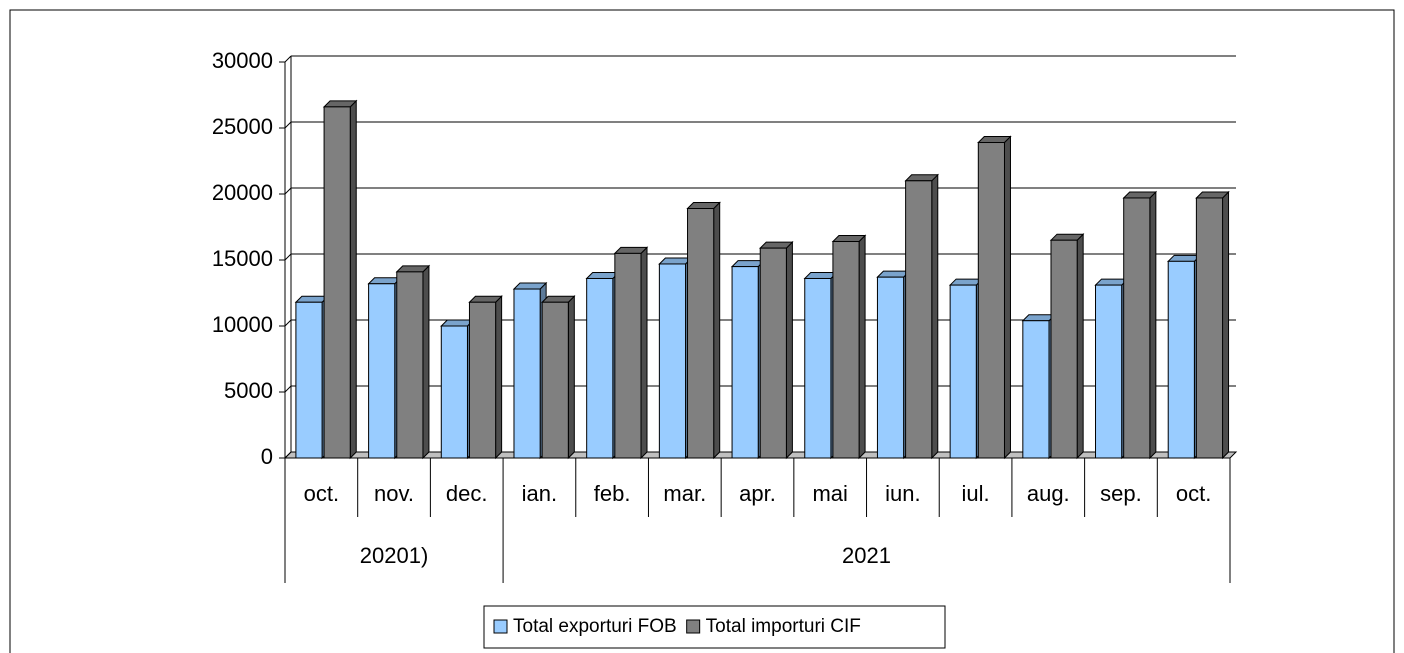  What do you see at coordinates (242, 324) in the screenshot?
I see `y-tick-label: 10000` at bounding box center [242, 324].